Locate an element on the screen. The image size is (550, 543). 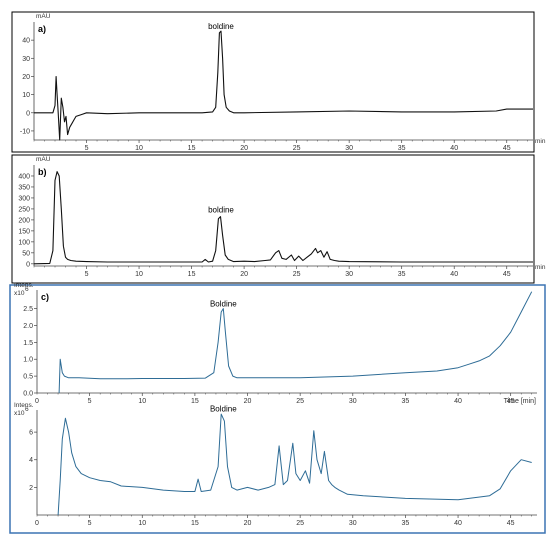
y-tick-label: 10 is located at coordinates (26, 95).